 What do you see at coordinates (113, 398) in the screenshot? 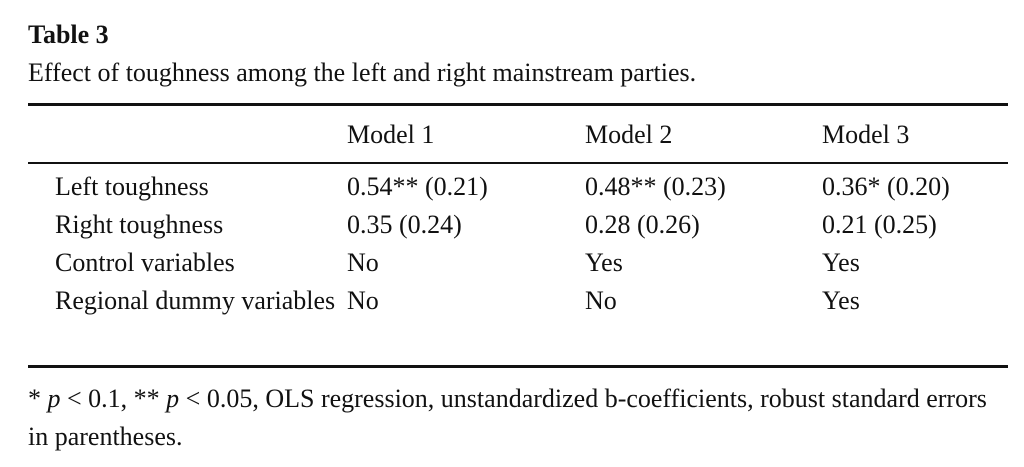
I see `footnote-text: < 0.1, **` at bounding box center [113, 398].